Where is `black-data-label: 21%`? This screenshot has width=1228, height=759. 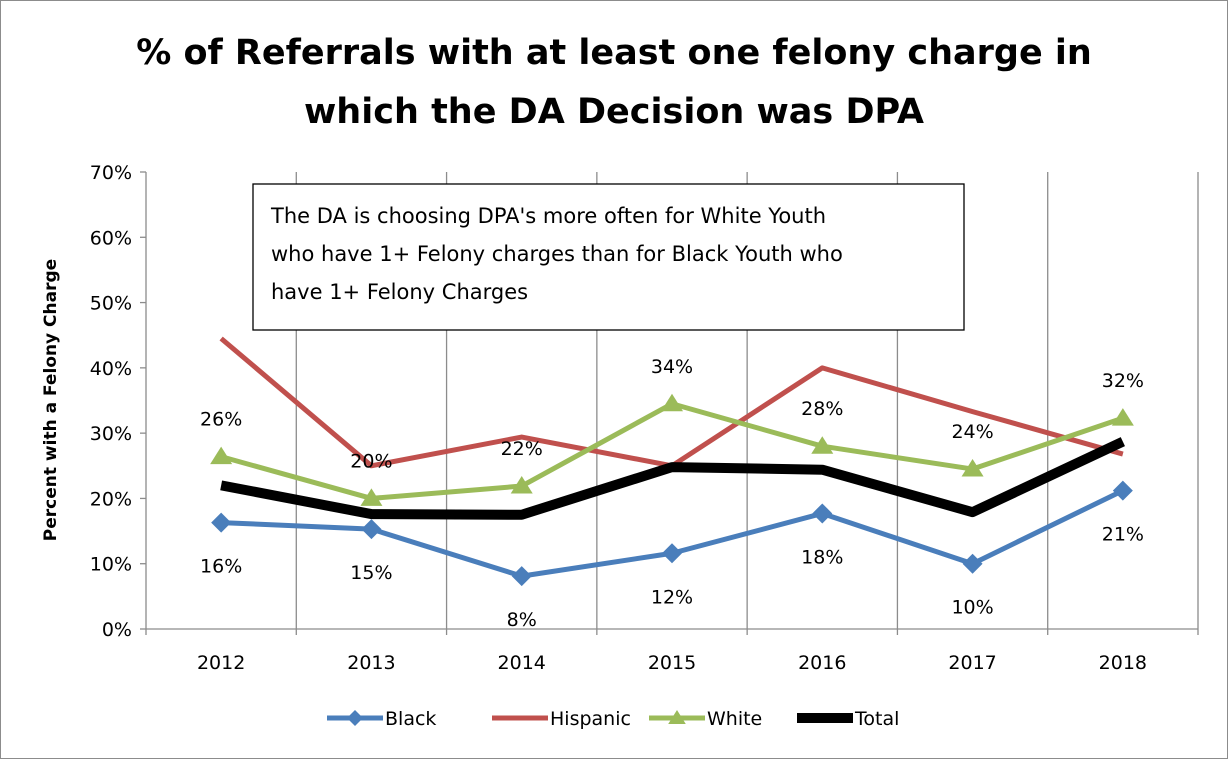
black-data-label: 21% is located at coordinates (1123, 535).